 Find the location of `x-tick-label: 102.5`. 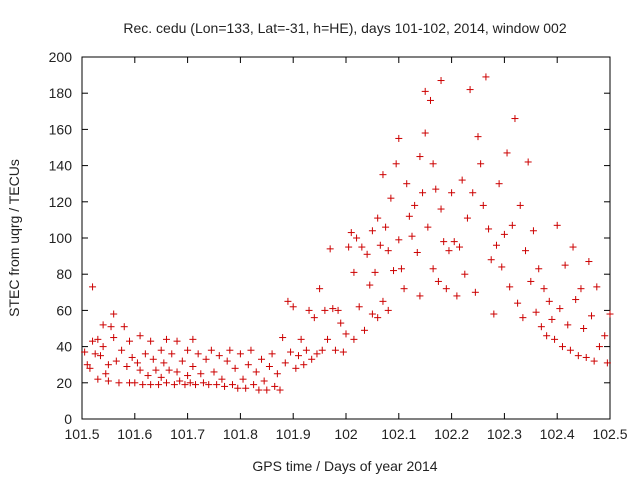

x-tick-label: 102.5 is located at coordinates (609, 434).